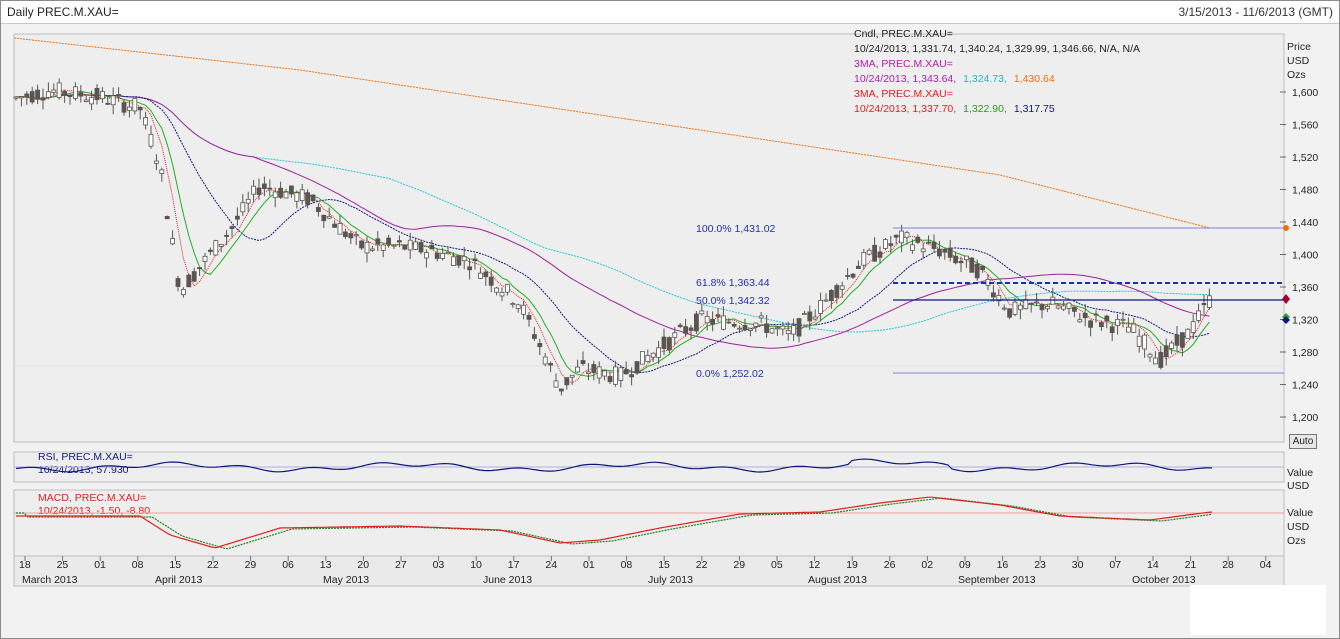 This screenshot has width=1340, height=639. Describe the element at coordinates (837, 580) in the screenshot. I see `month-label: August 2013` at that location.